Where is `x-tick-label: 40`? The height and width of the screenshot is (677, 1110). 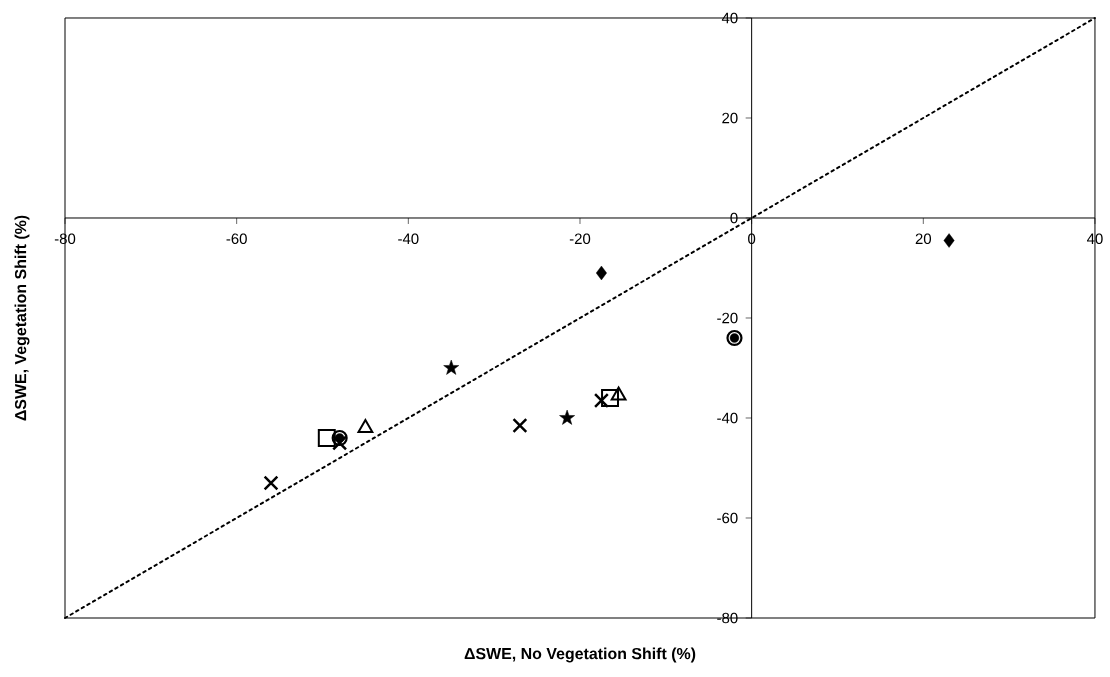 x-tick-label: 40 is located at coordinates (1095, 239).